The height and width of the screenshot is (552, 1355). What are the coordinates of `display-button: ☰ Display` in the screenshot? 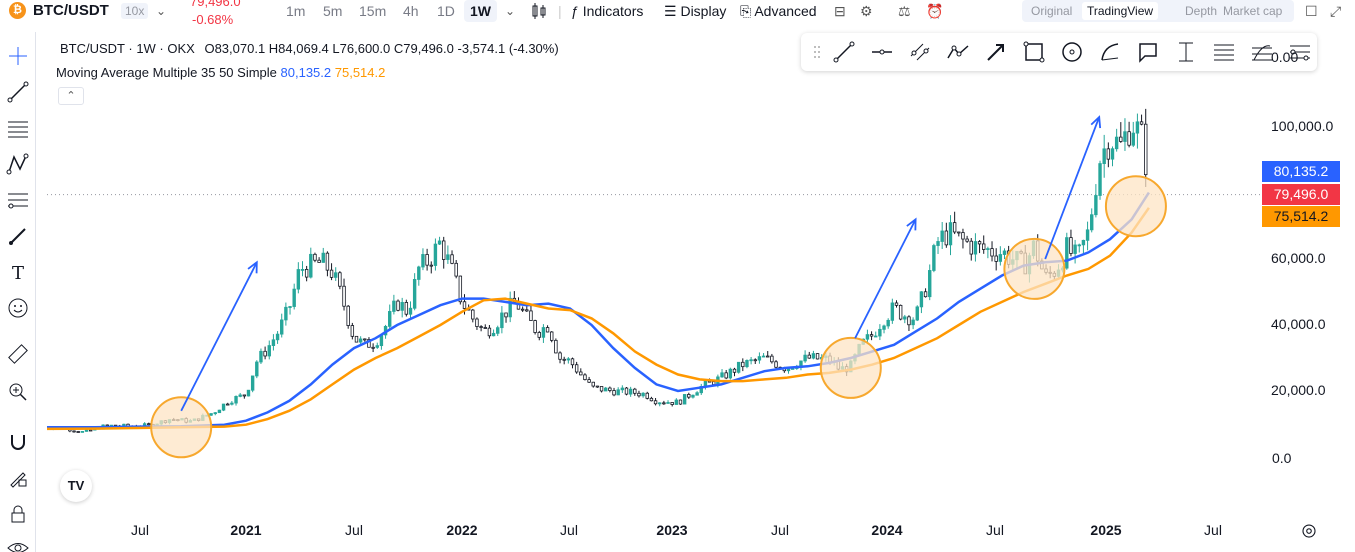 It's located at (695, 11).